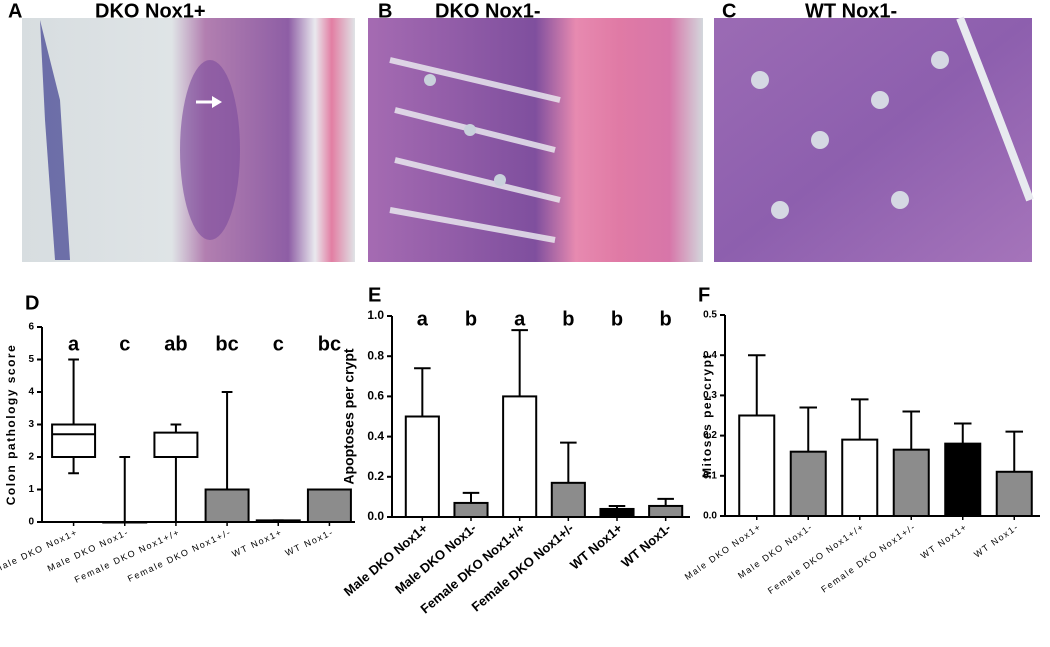 The height and width of the screenshot is (647, 1050). What do you see at coordinates (729, 11) in the screenshot?
I see `panel-letter: C` at bounding box center [729, 11].